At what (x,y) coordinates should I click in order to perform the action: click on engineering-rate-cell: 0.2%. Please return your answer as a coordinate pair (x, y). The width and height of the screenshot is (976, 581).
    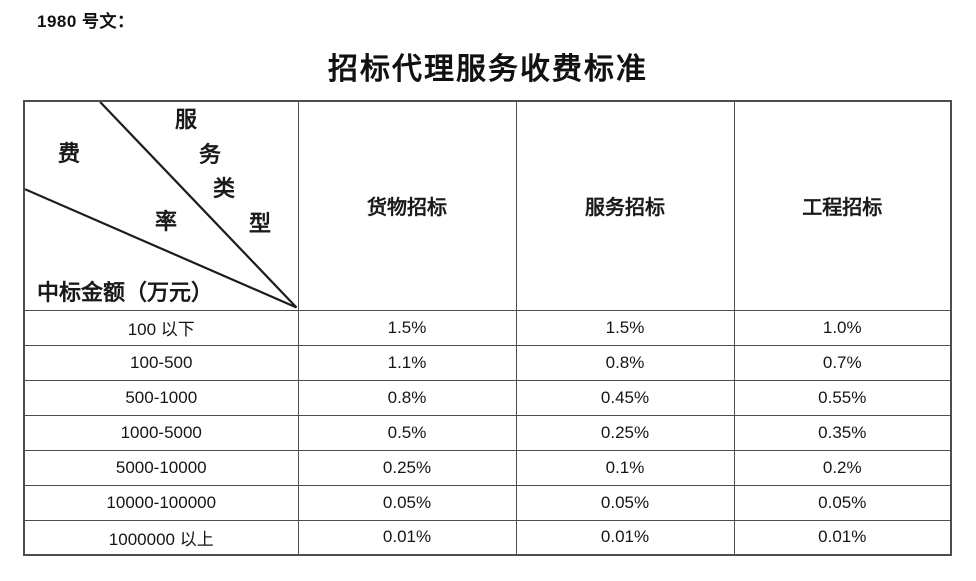
    Looking at the image, I should click on (842, 467).